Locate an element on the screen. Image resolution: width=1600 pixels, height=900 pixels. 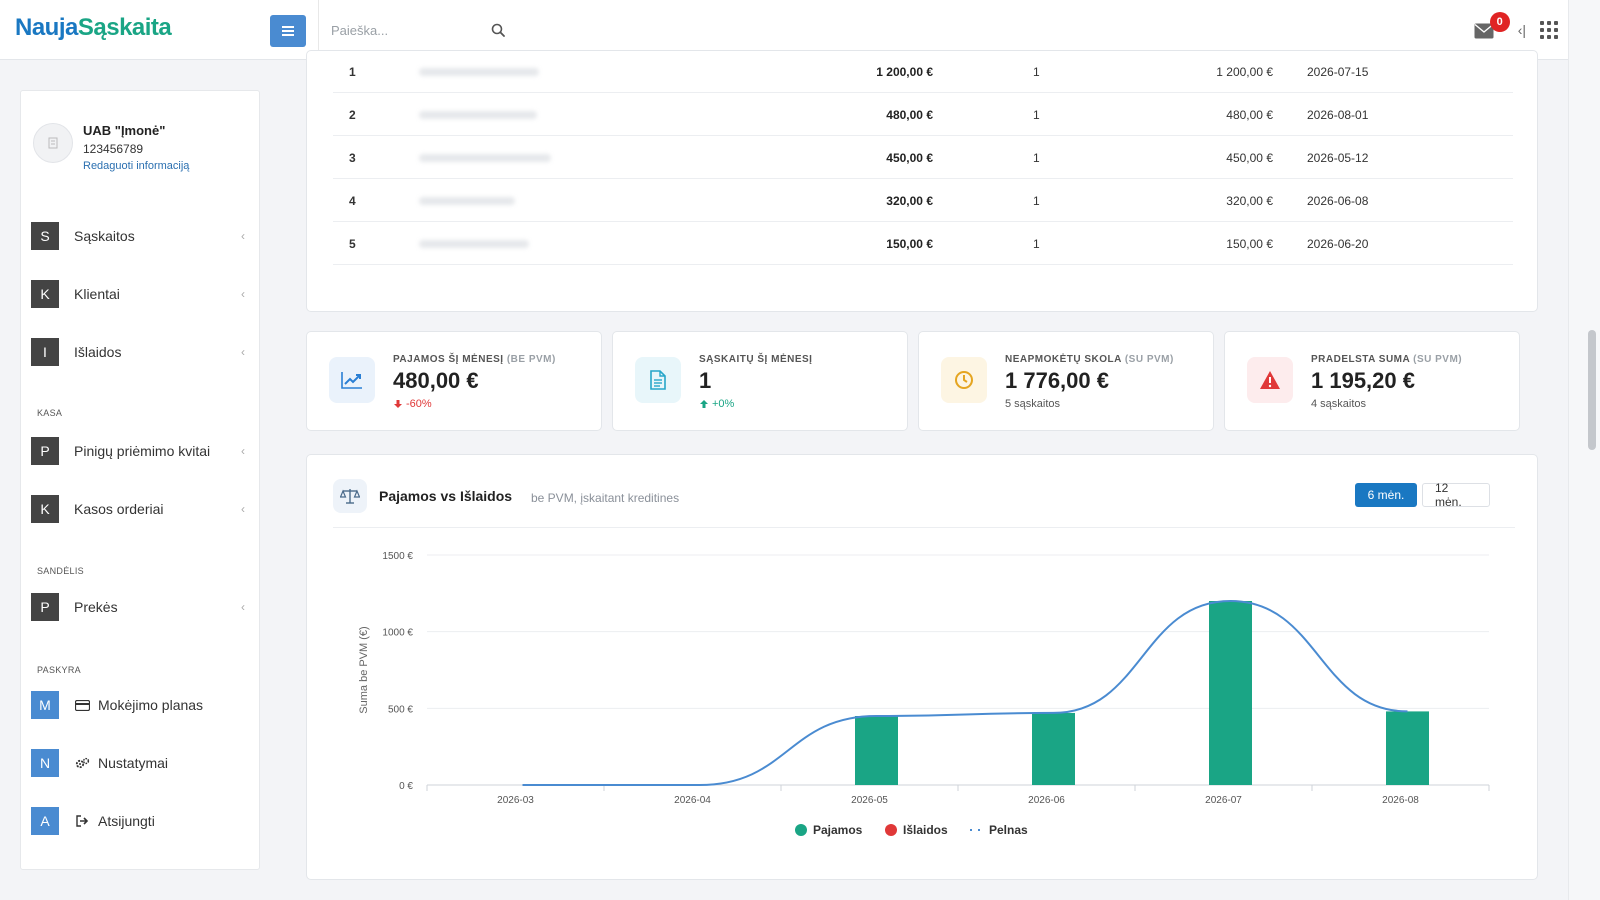
stat-card-income: PAJAMOS ŠĮ MĖNESĮ (BE PVM) 480,00 € -60% is located at coordinates (454, 381).